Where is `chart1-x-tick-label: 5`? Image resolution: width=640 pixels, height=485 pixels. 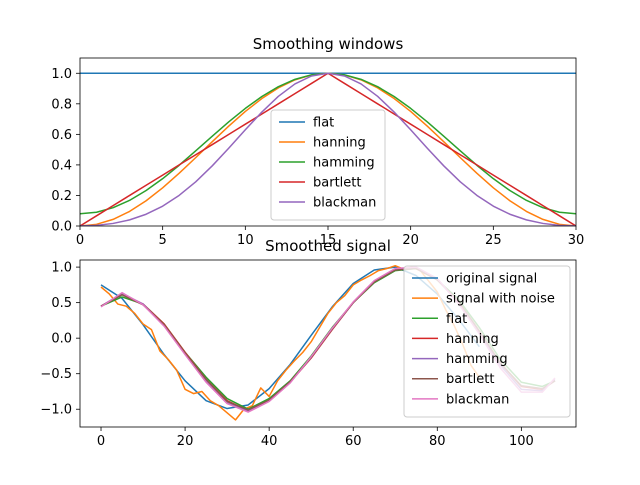 chart1-x-tick-label: 5 is located at coordinates (163, 240).